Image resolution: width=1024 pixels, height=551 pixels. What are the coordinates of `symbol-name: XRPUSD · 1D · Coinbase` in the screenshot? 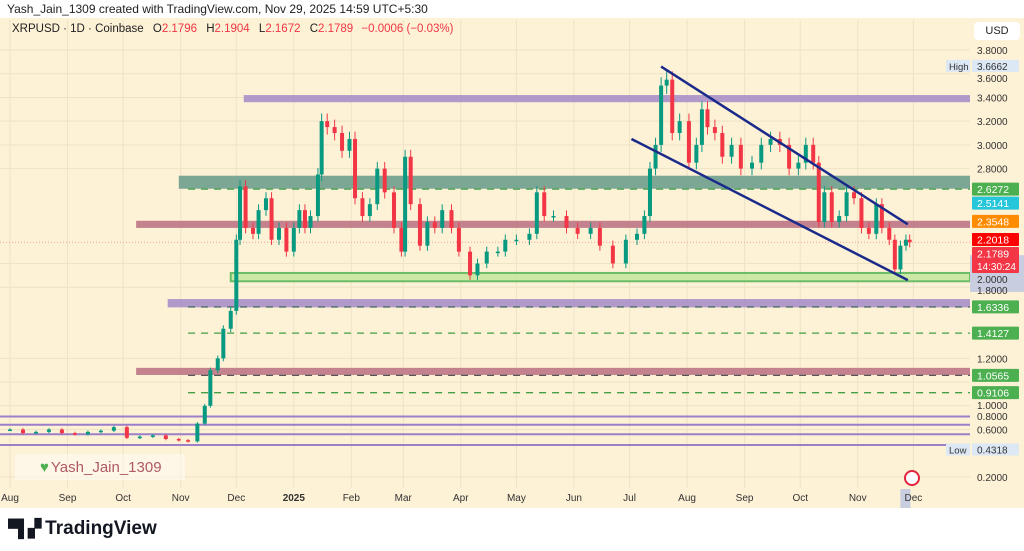 It's located at (78, 29).